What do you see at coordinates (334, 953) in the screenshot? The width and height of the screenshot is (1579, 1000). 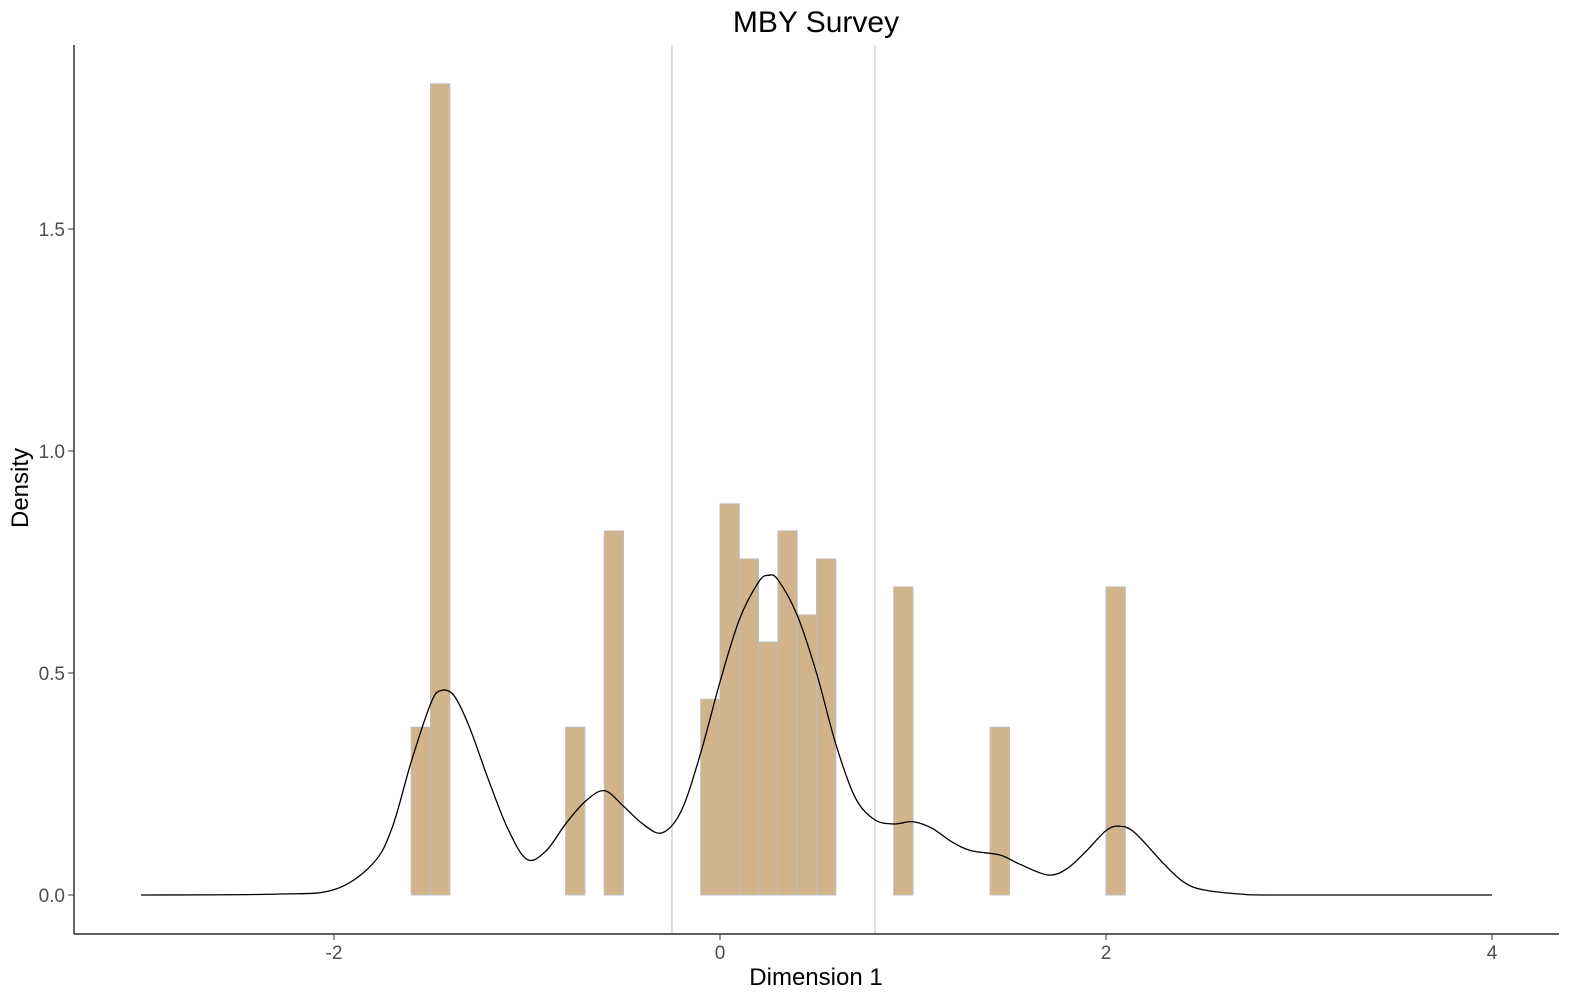 I see `x-tick-label: -2` at bounding box center [334, 953].